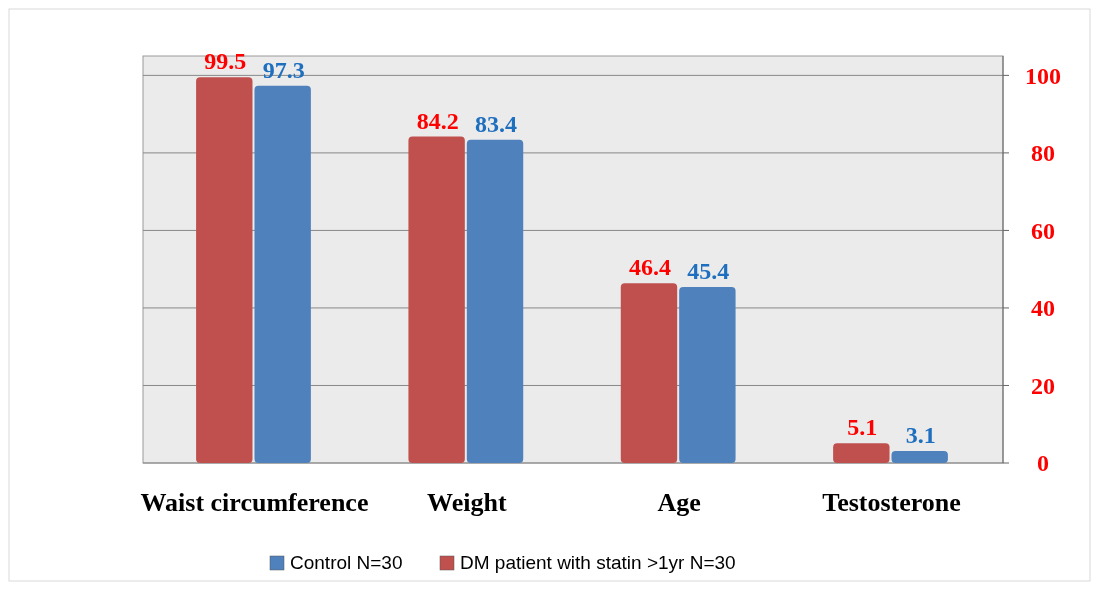 This screenshot has width=1099, height=590. Describe the element at coordinates (283, 69) in the screenshot. I see `data-label: 97.3` at that location.